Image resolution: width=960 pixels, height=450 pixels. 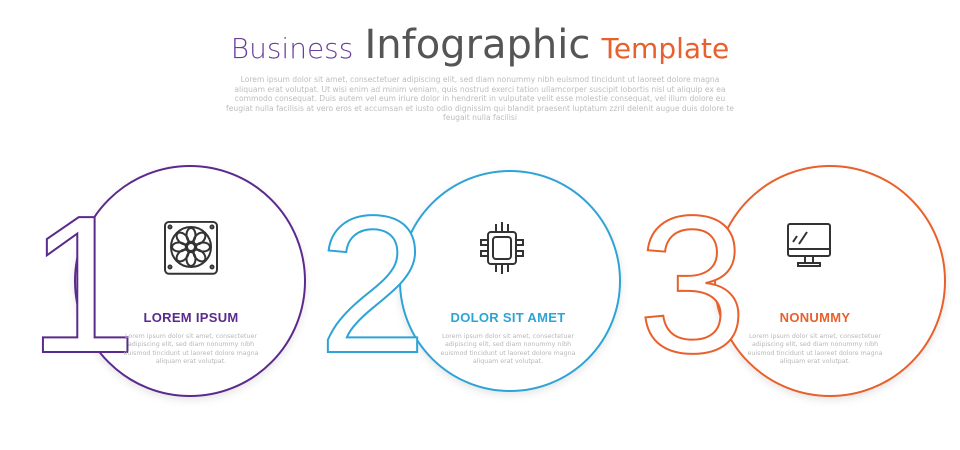 I want to click on title-infographic: Infographic, so click(x=477, y=45).